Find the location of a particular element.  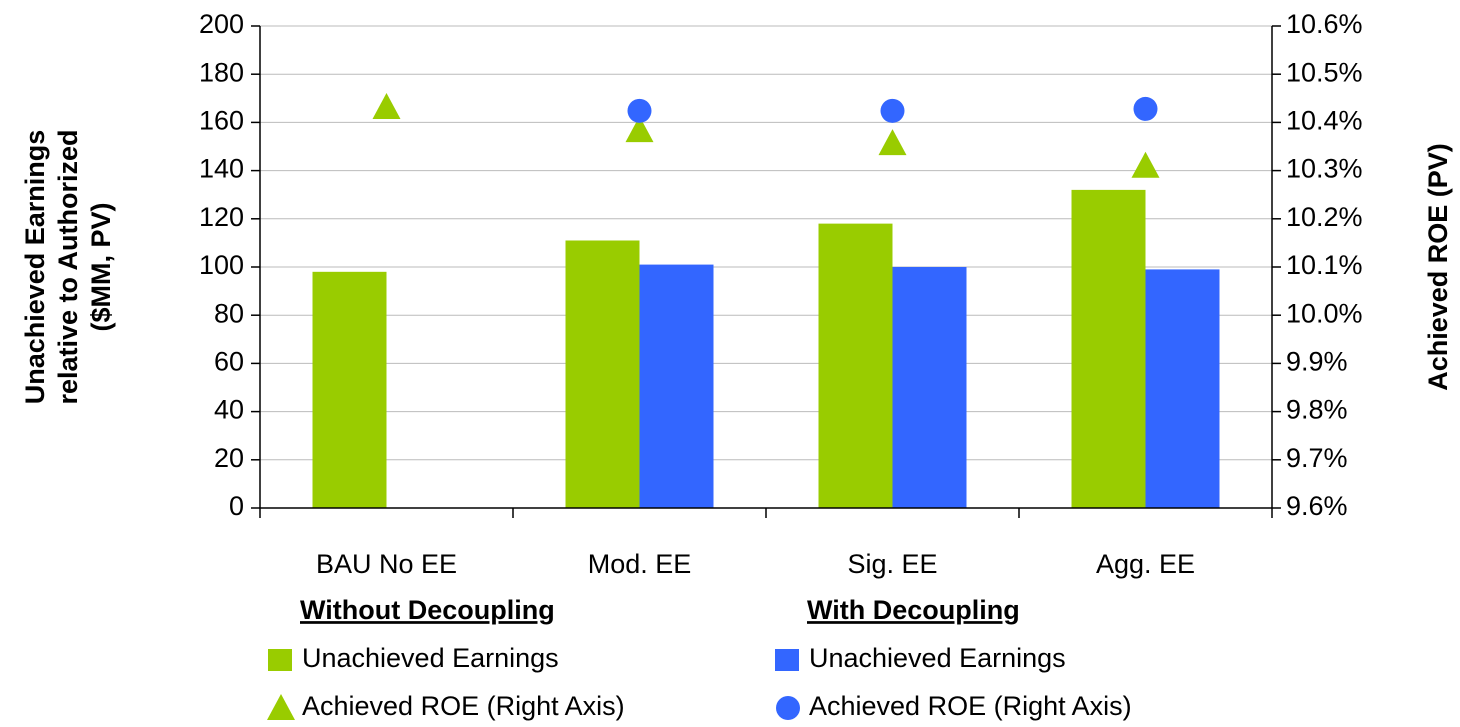

y-tick-label: 200 is located at coordinates (221, 24).